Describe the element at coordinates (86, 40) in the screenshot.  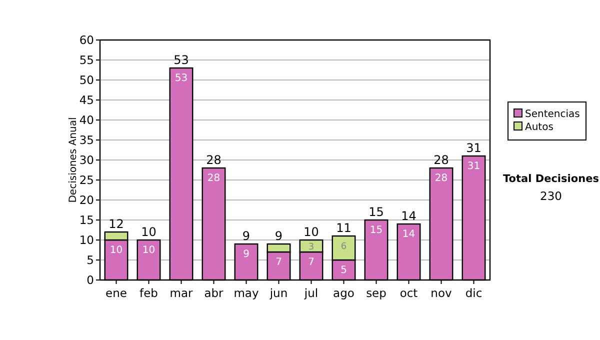
I see `y-tick-label: 60` at that location.